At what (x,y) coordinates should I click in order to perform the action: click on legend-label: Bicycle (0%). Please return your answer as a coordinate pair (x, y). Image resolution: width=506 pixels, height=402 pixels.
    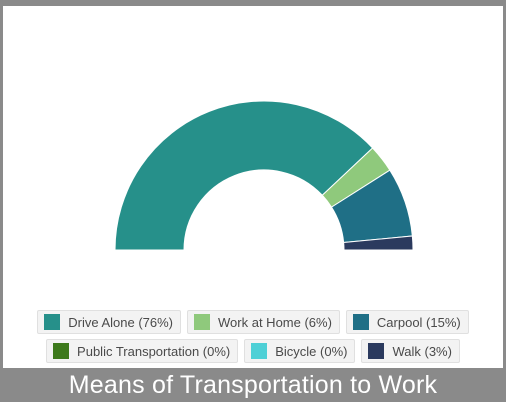
    Looking at the image, I should click on (311, 351).